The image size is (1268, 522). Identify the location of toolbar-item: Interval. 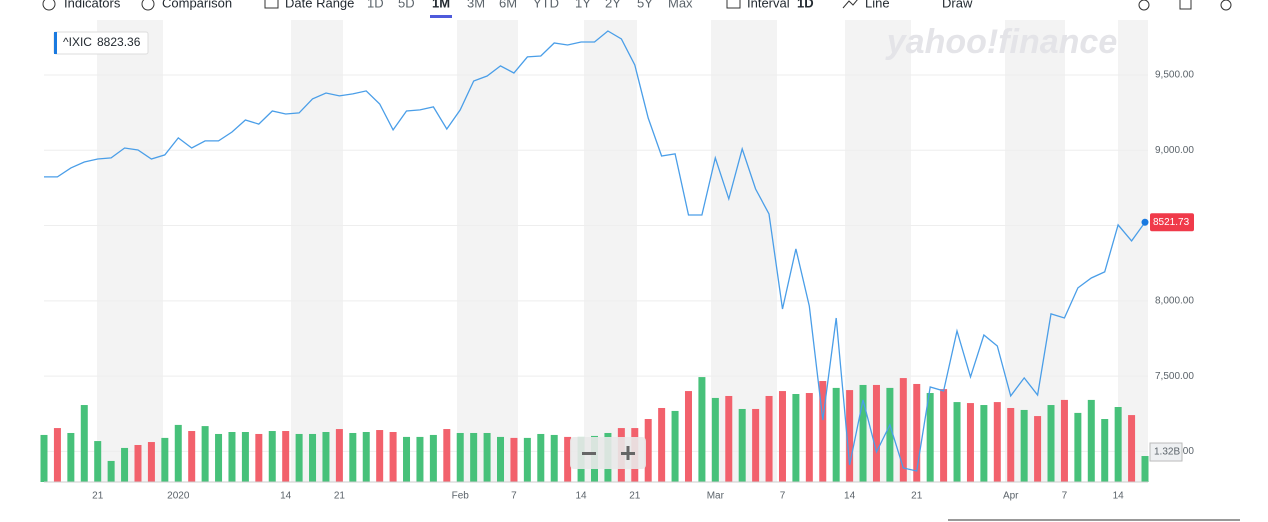
(768, 5).